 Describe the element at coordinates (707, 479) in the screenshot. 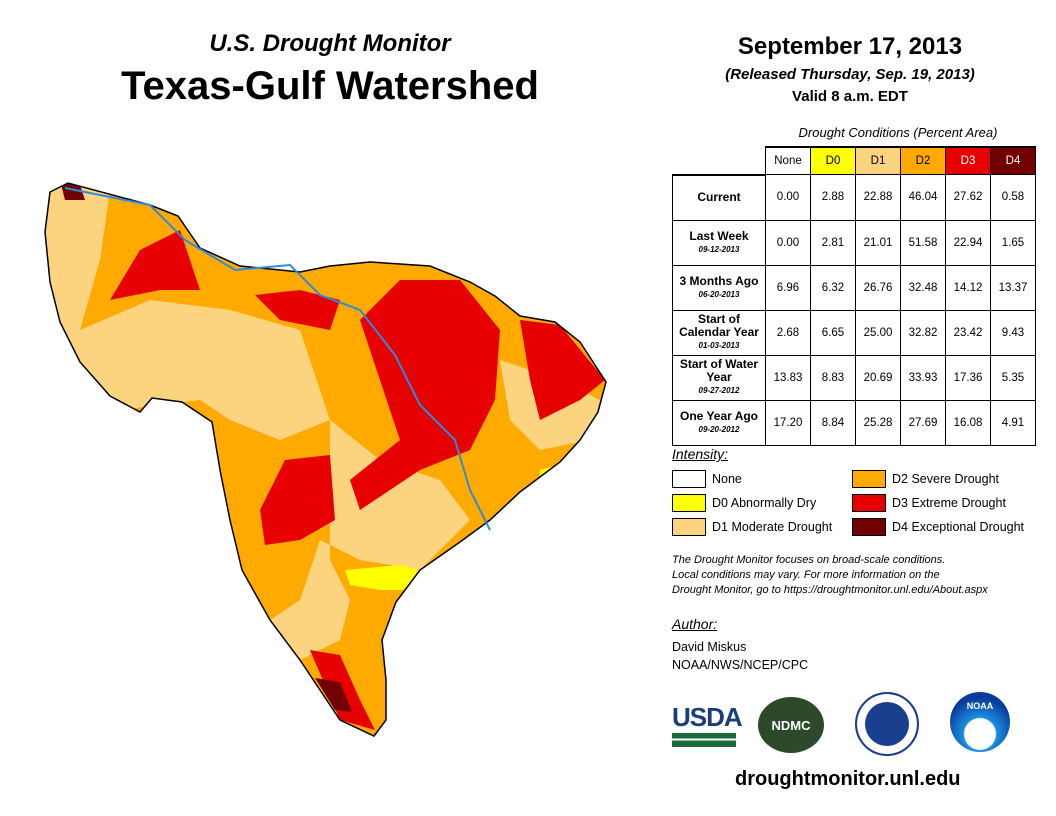

I see `legend-item: None` at that location.